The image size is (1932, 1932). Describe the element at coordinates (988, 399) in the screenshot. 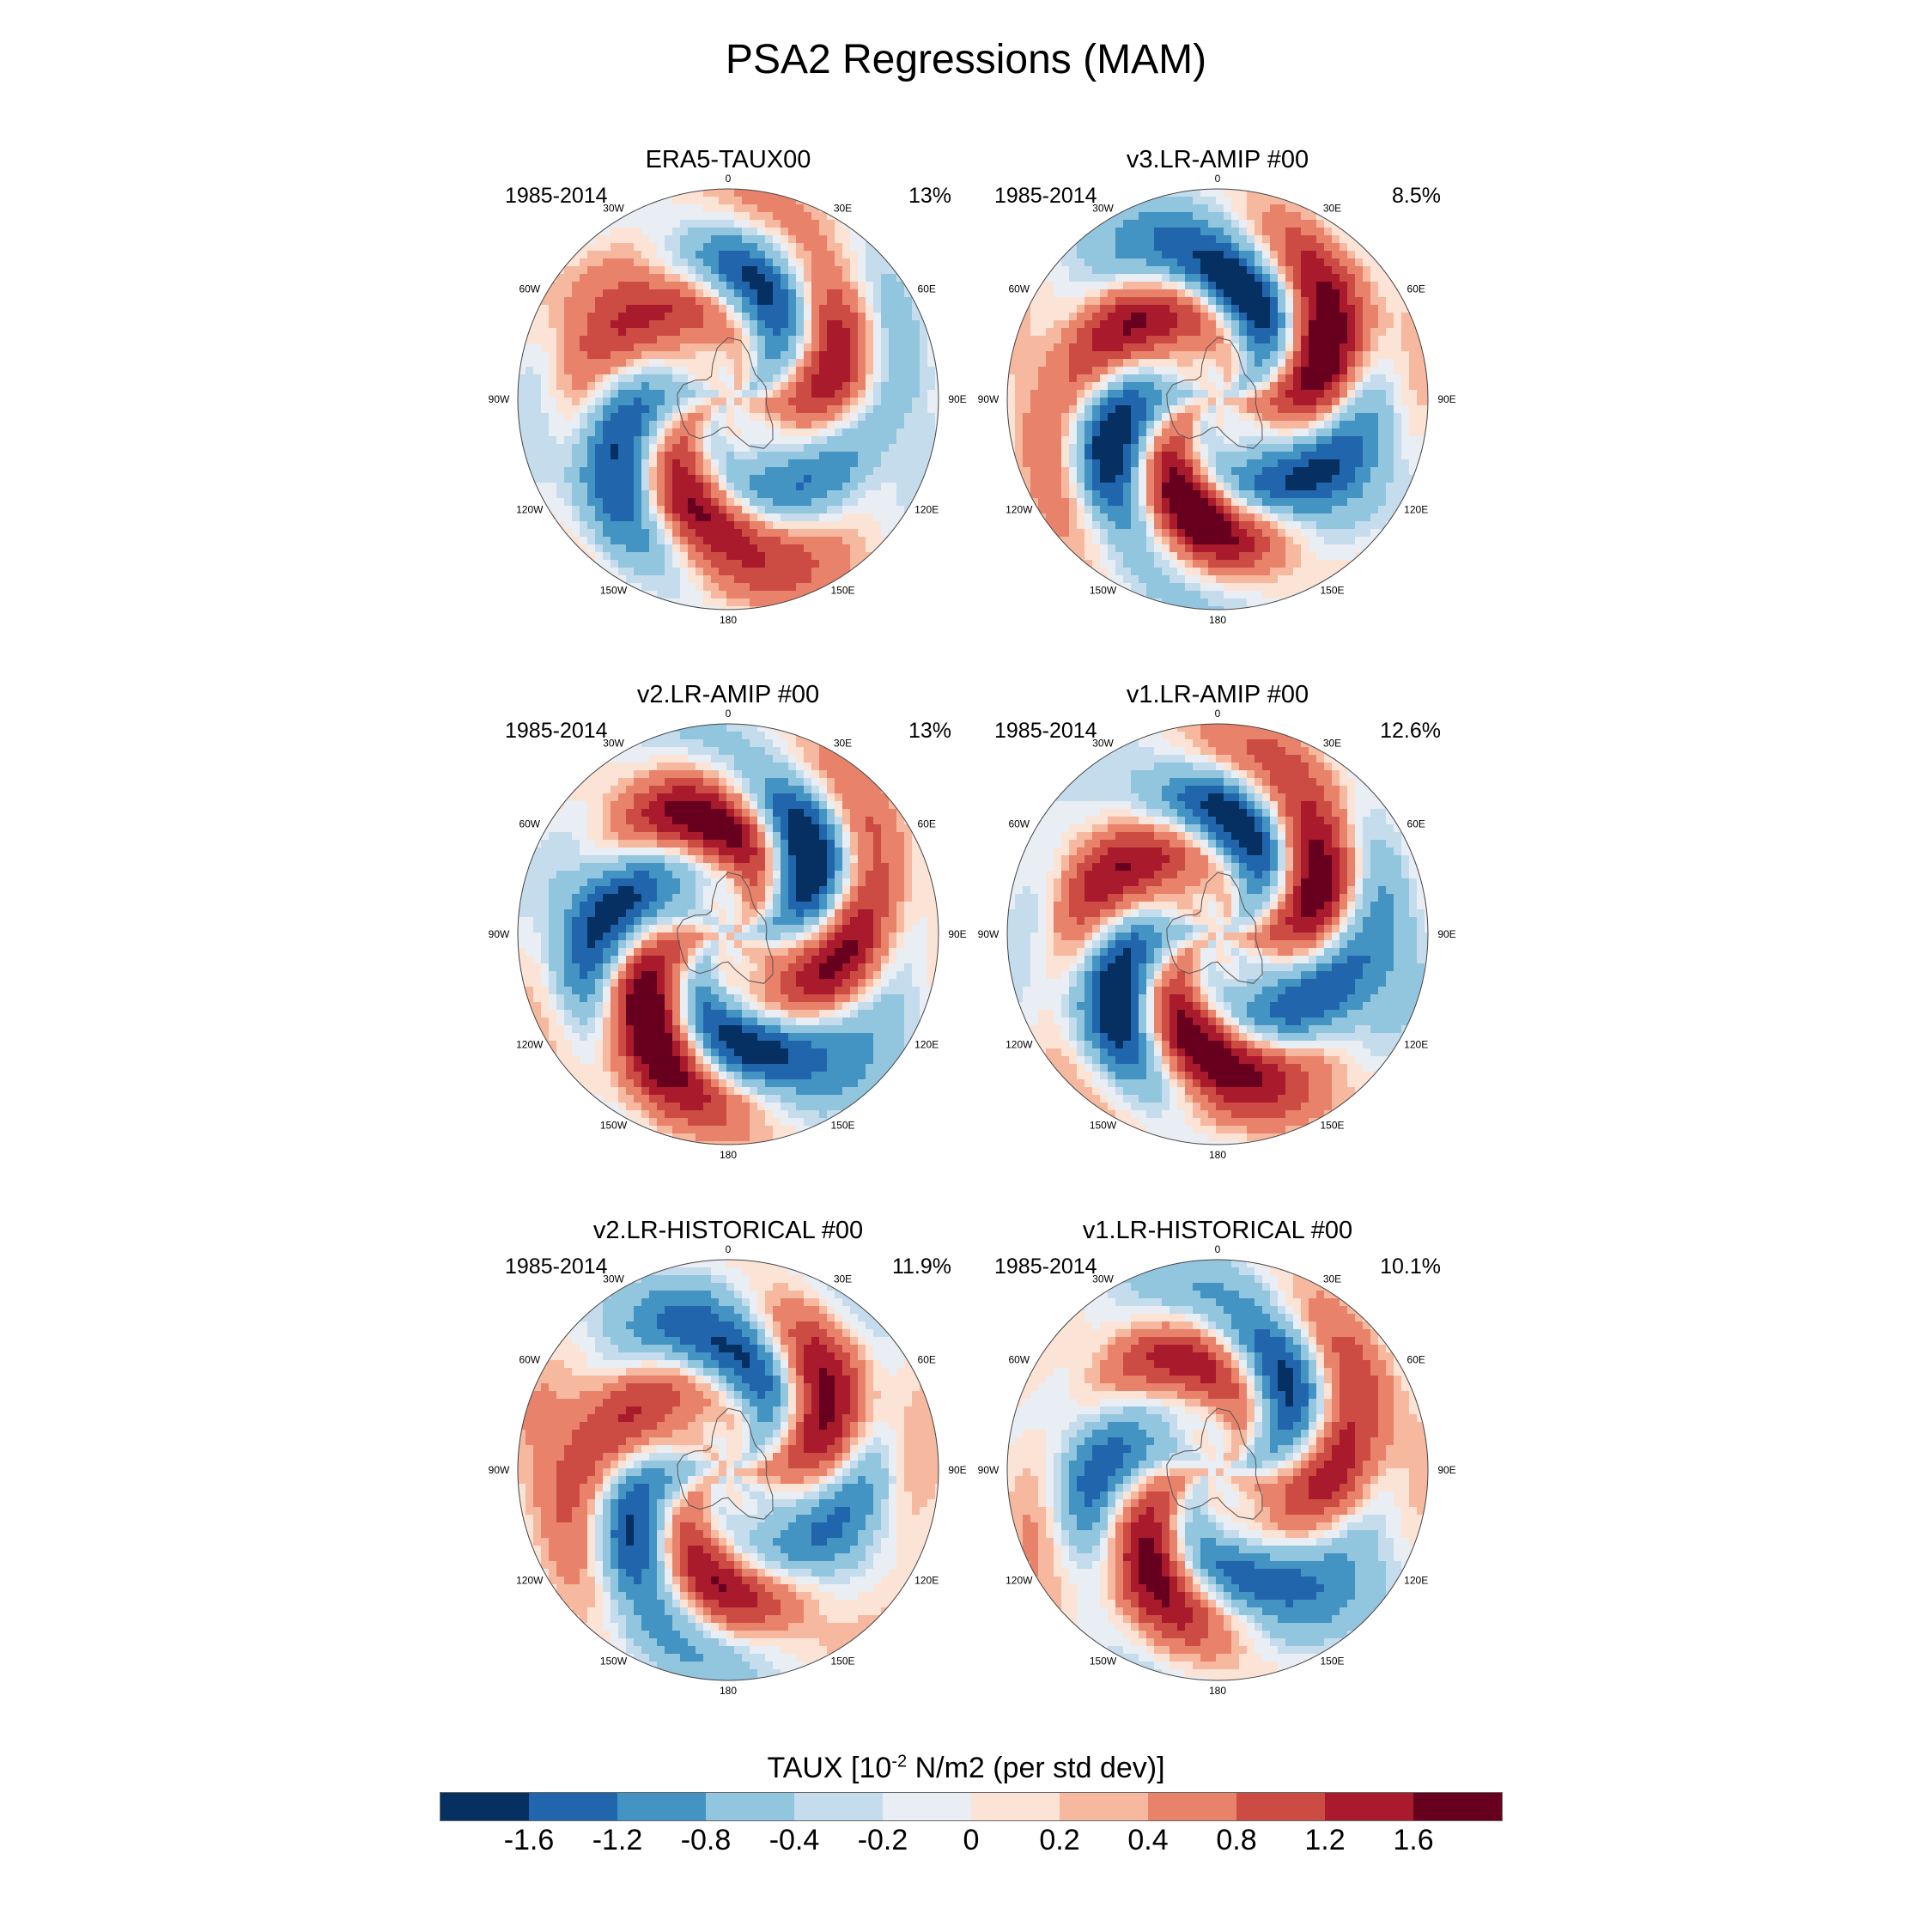

I see `longitude-label: 90W` at that location.